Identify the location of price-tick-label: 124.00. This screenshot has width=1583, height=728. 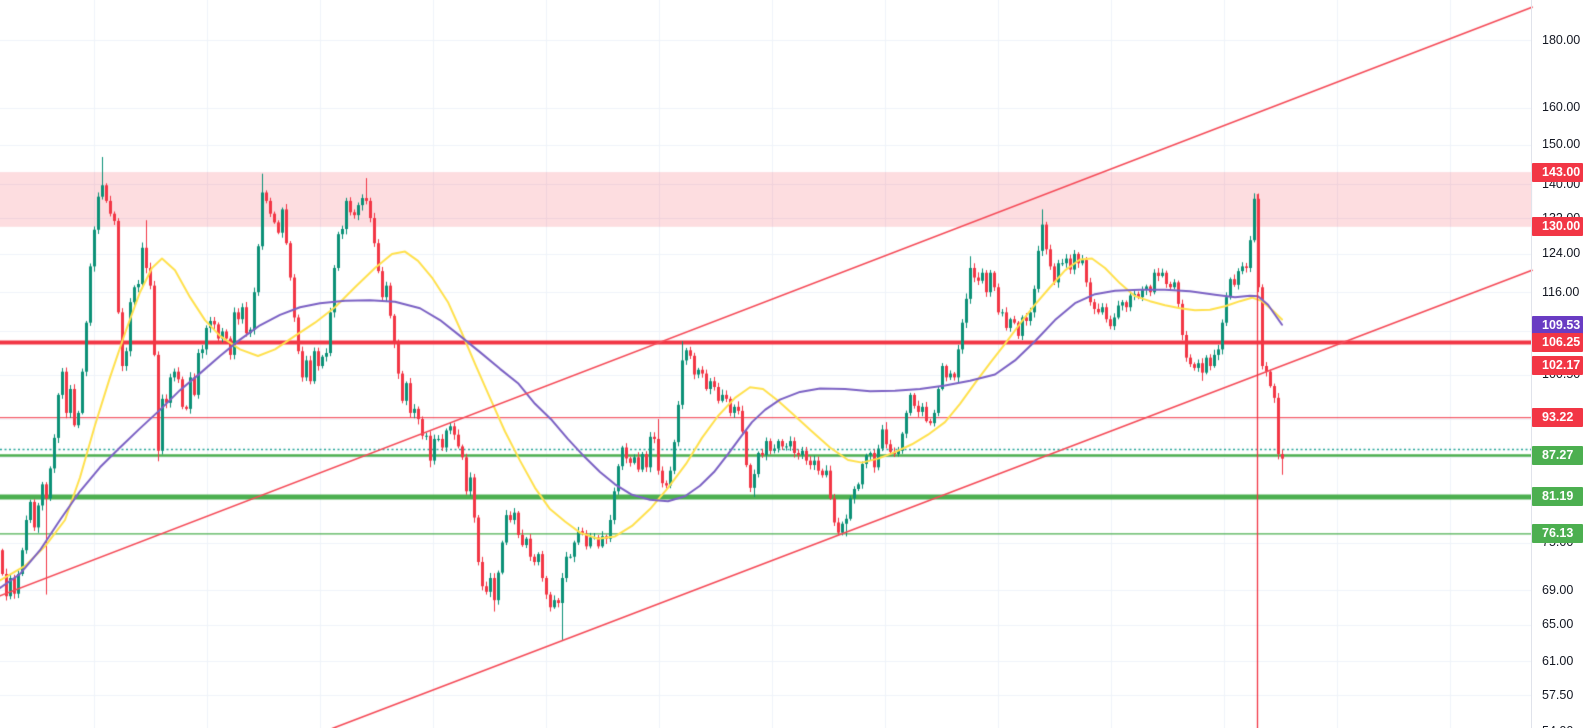
(1561, 253).